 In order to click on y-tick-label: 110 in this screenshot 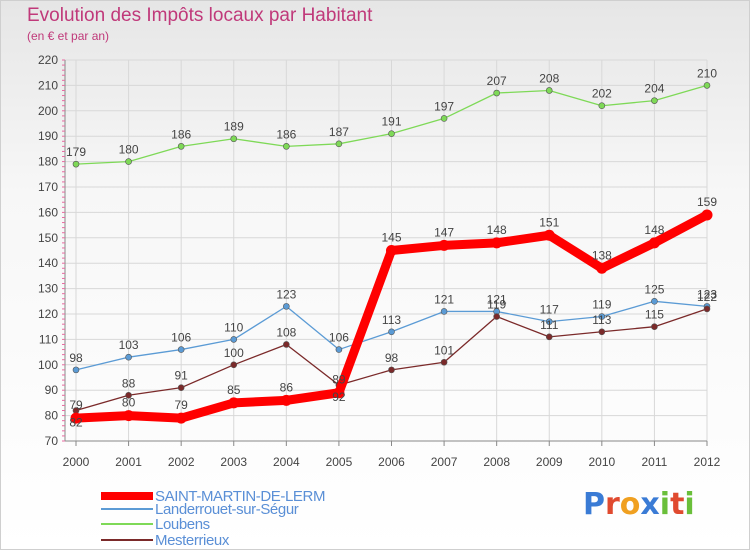, I will do `click(48, 339)`.